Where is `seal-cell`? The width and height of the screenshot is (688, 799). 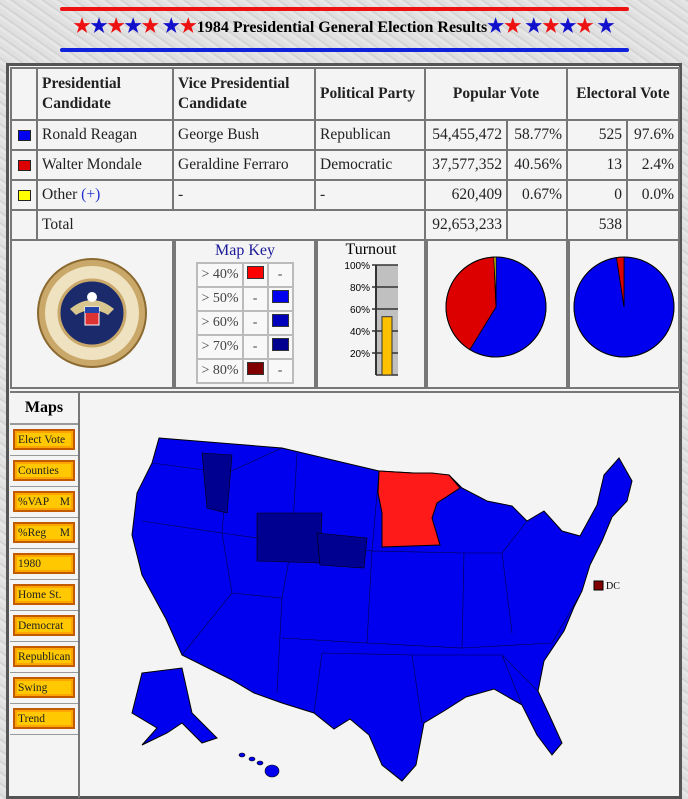
seal-cell is located at coordinates (92, 314).